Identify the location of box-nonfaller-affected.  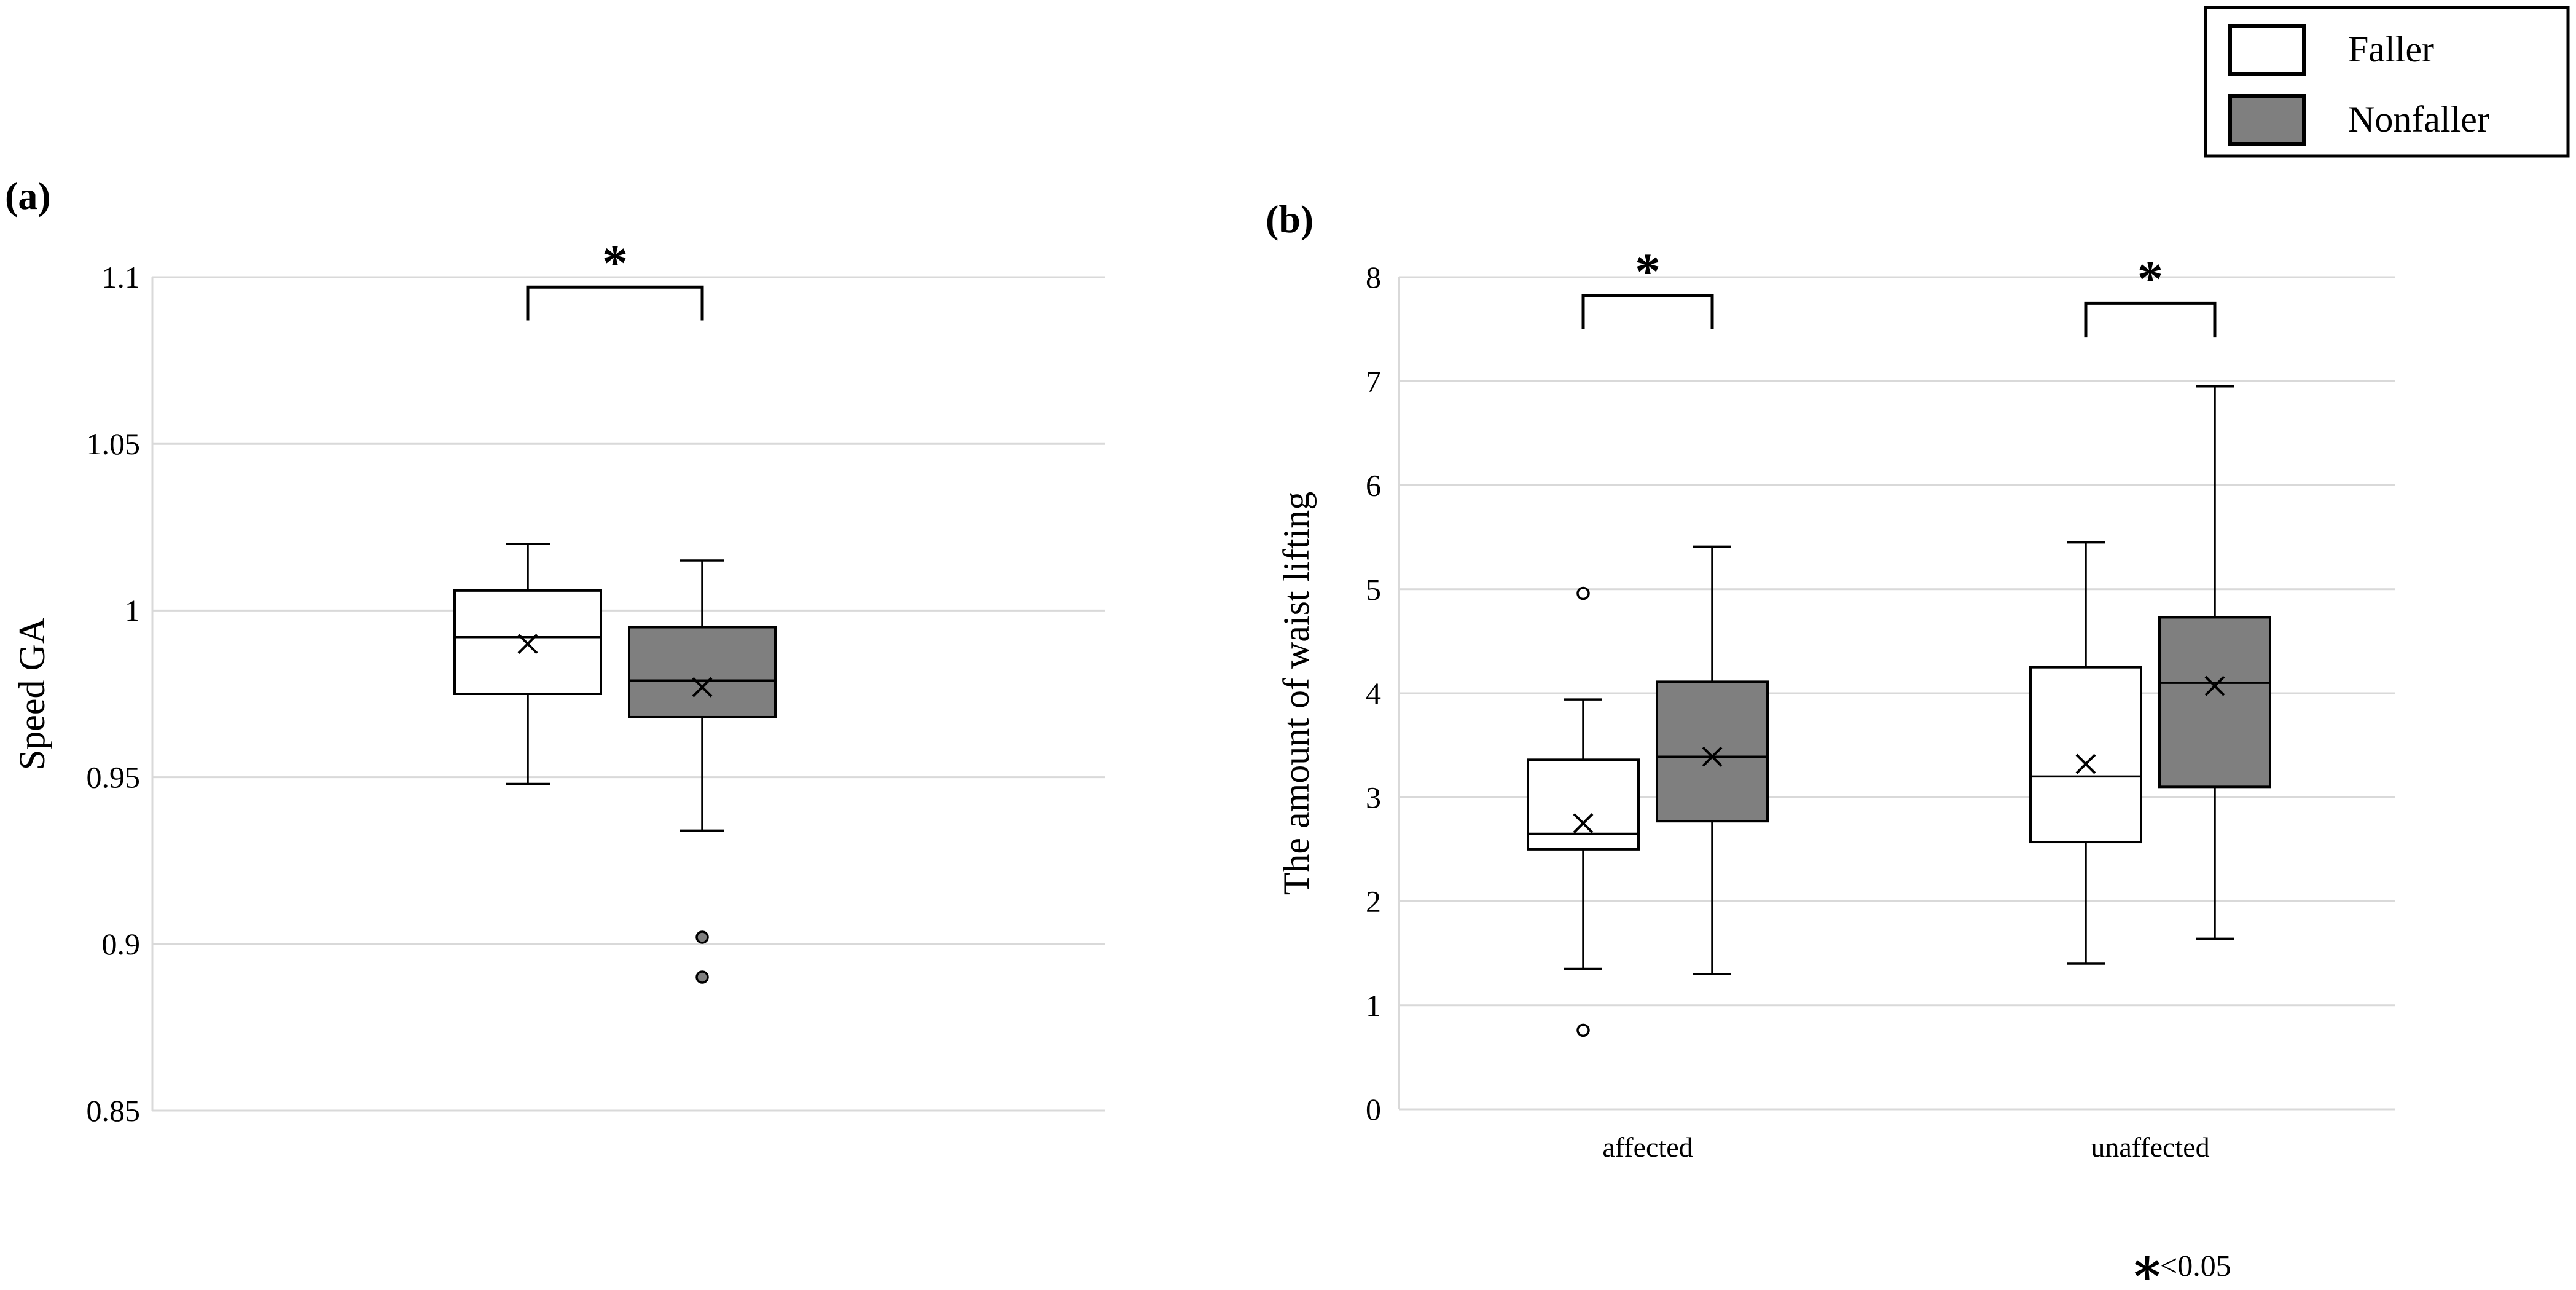
(1713, 751).